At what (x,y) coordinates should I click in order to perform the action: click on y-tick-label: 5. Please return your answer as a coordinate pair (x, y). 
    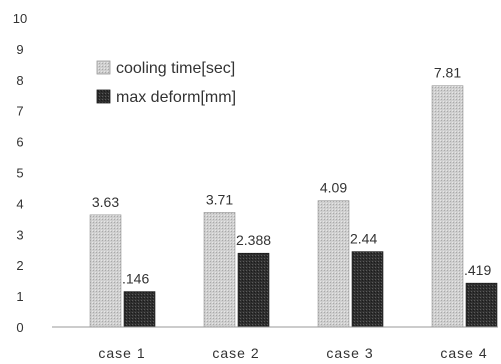
    Looking at the image, I should click on (19, 173).